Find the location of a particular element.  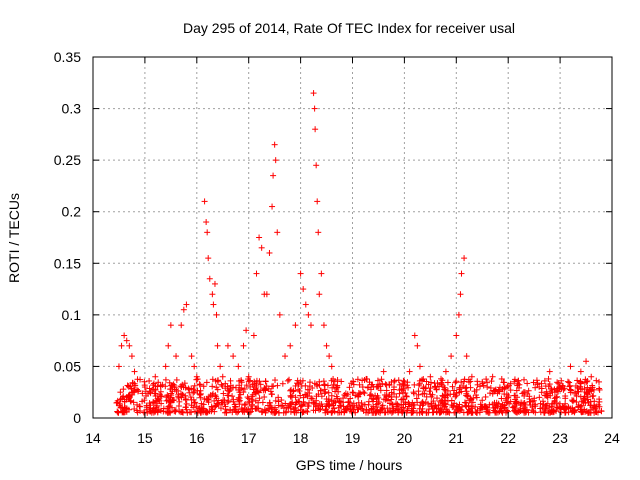

y-tick-label: 0 is located at coordinates (77, 418).